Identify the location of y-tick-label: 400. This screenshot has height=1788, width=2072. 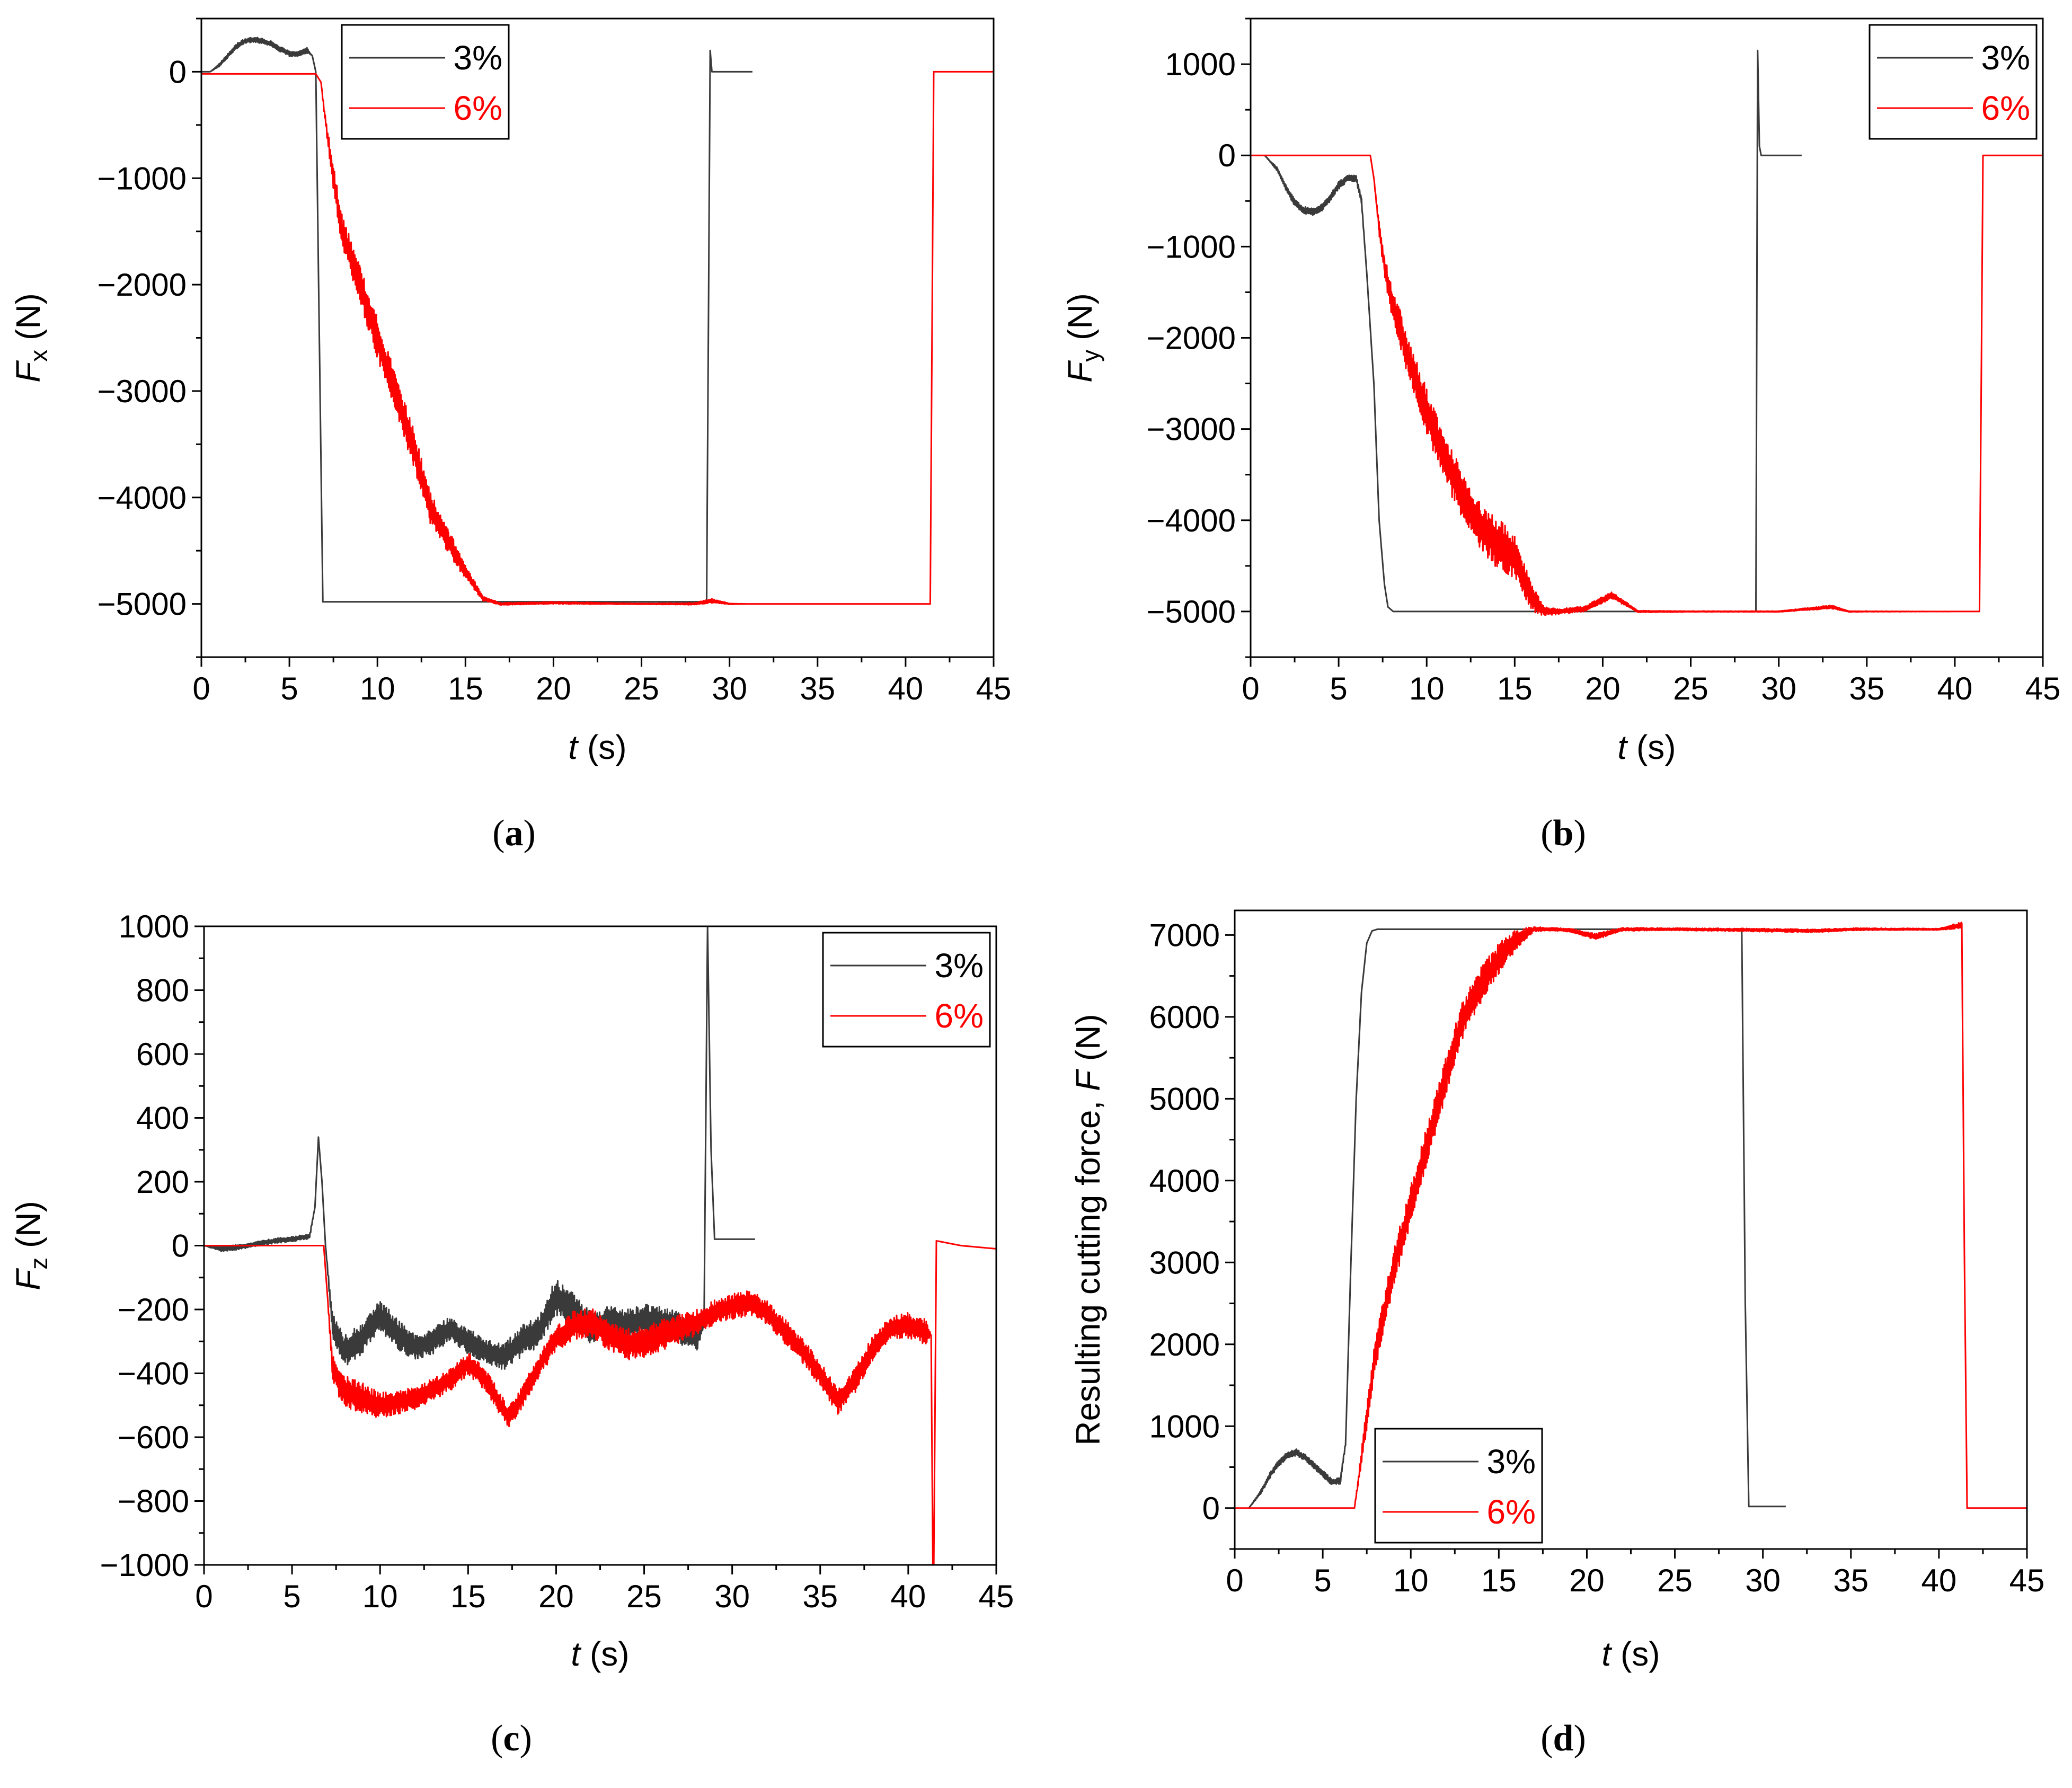
(162, 1118).